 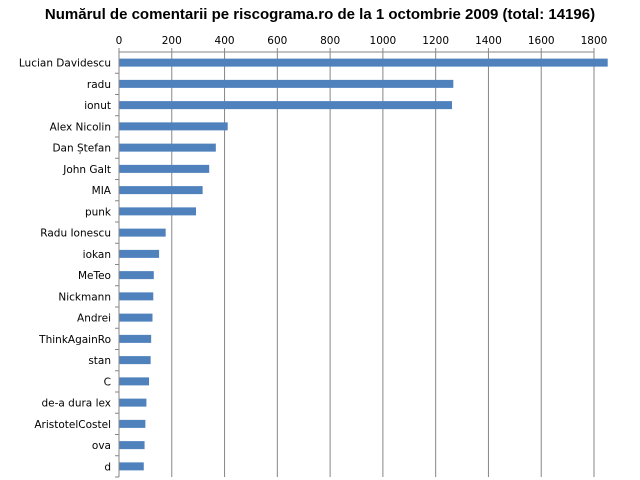 I want to click on category-label: radu, so click(x=99, y=85).